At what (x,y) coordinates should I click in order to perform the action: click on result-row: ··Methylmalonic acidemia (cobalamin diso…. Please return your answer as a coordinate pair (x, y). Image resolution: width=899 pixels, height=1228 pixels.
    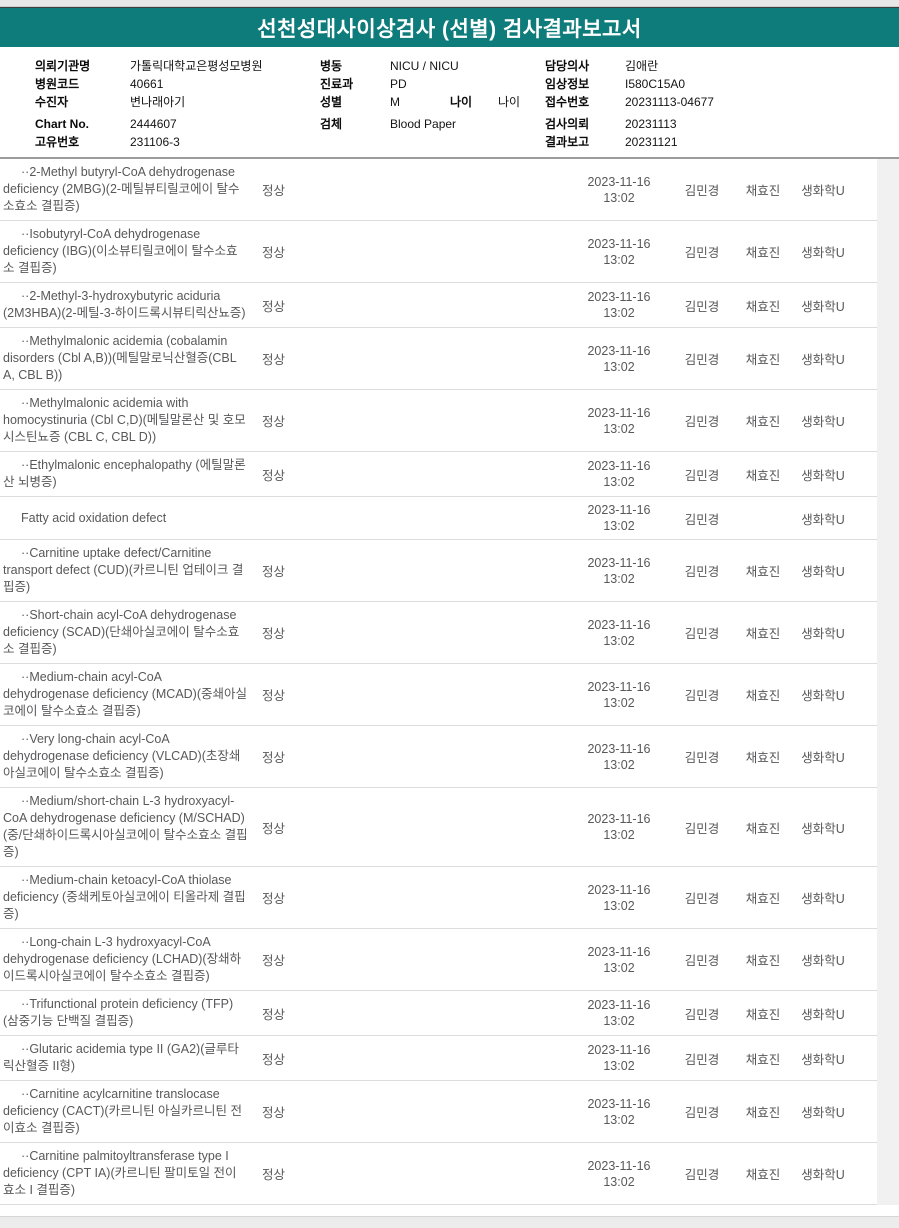
    Looking at the image, I should click on (438, 359).